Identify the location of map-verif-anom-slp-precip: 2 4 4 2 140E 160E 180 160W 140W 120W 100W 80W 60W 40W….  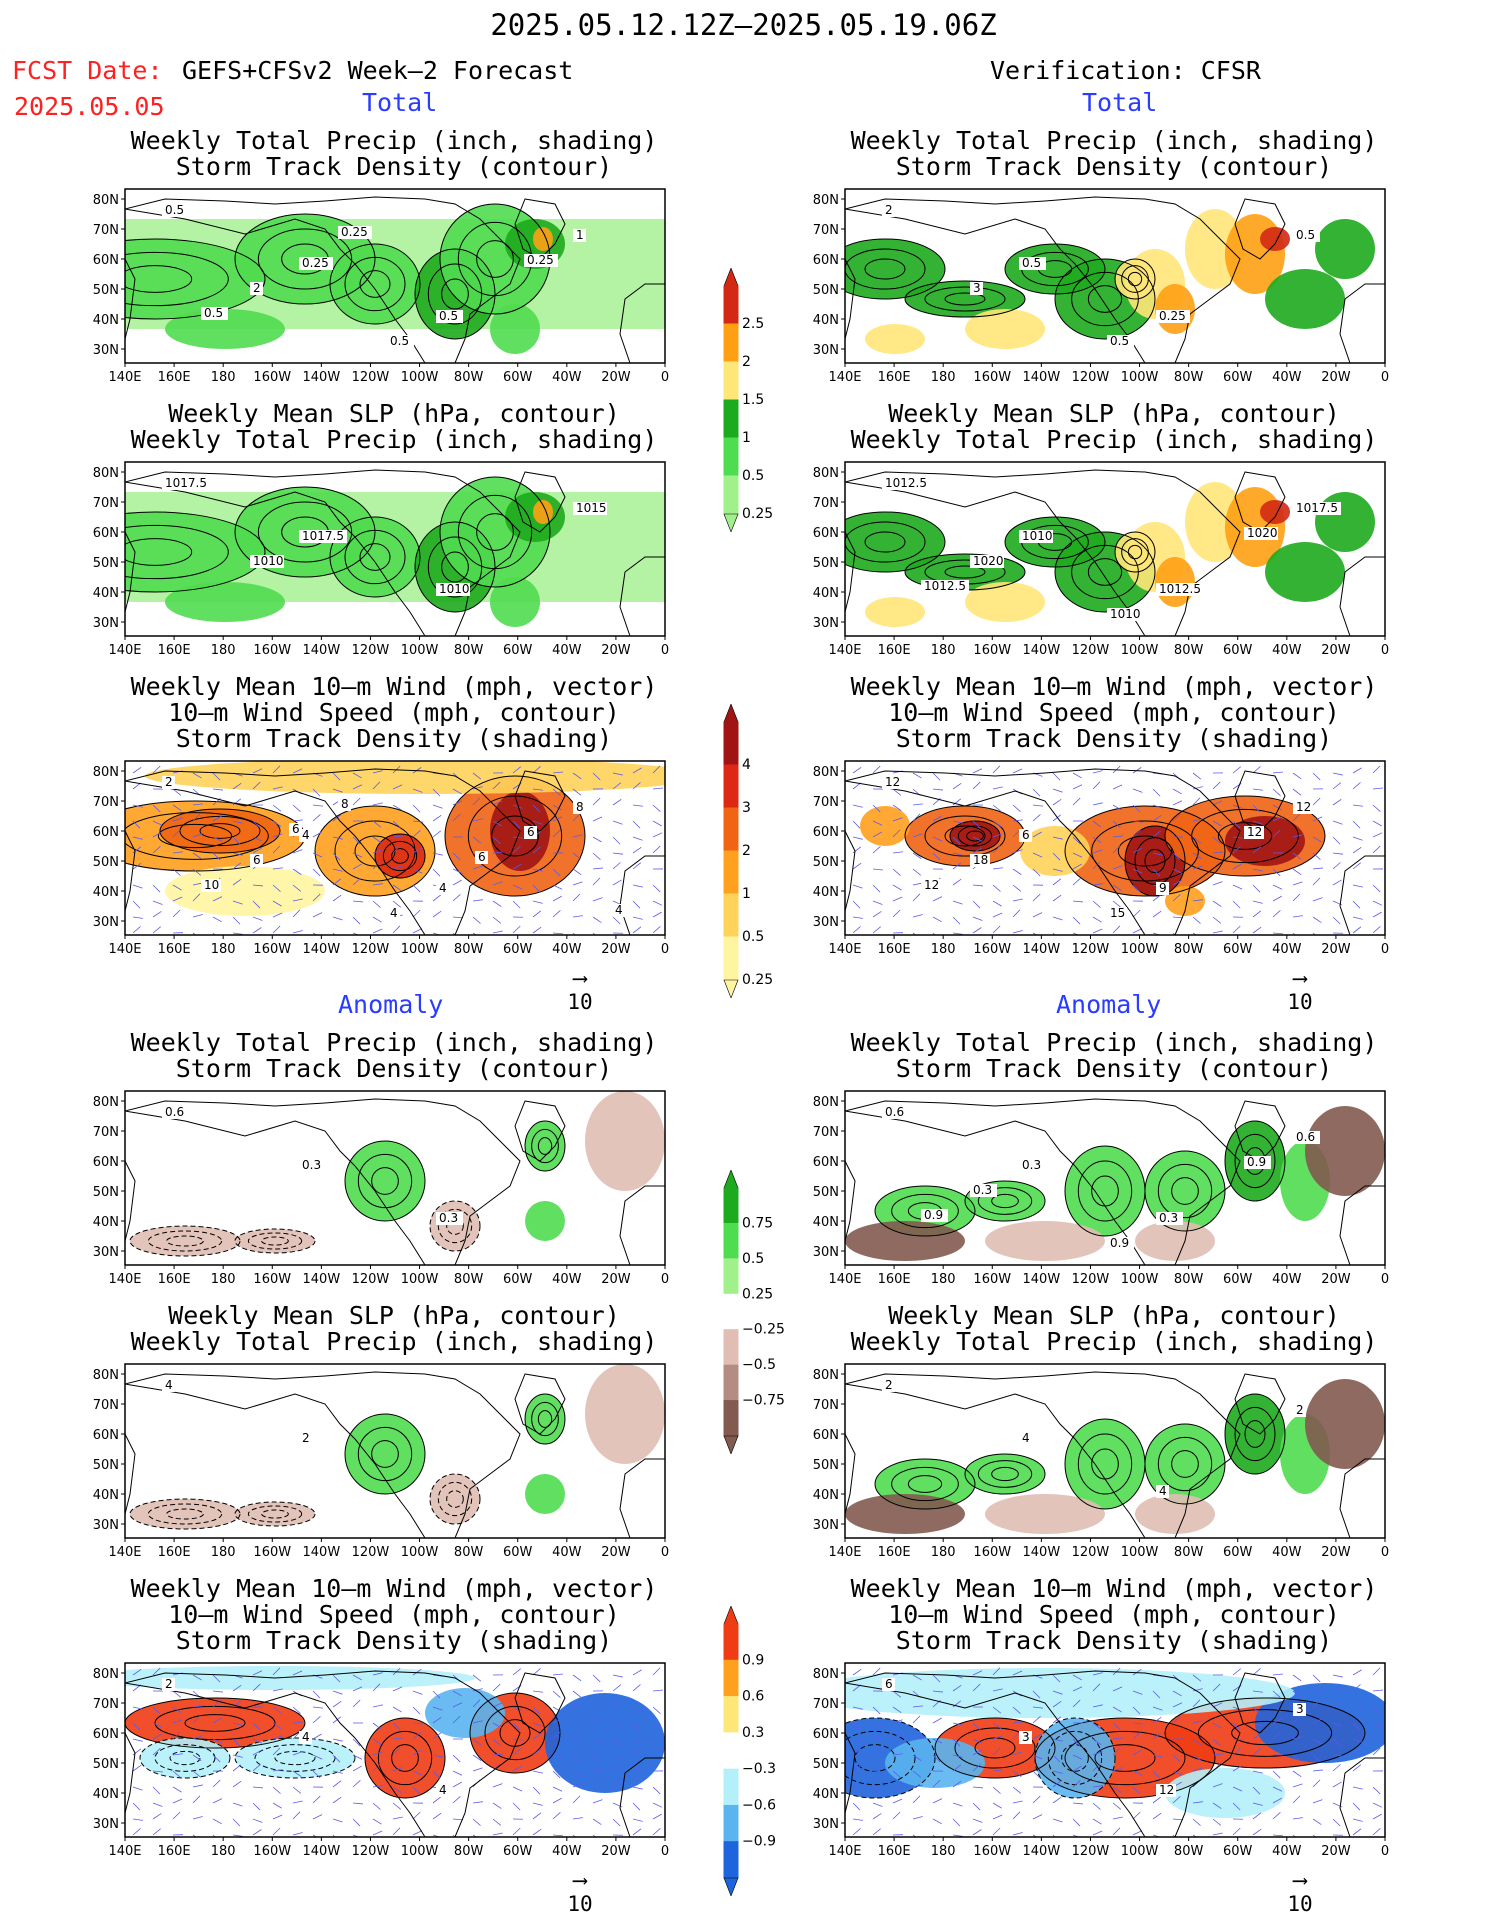
(1101, 1461).